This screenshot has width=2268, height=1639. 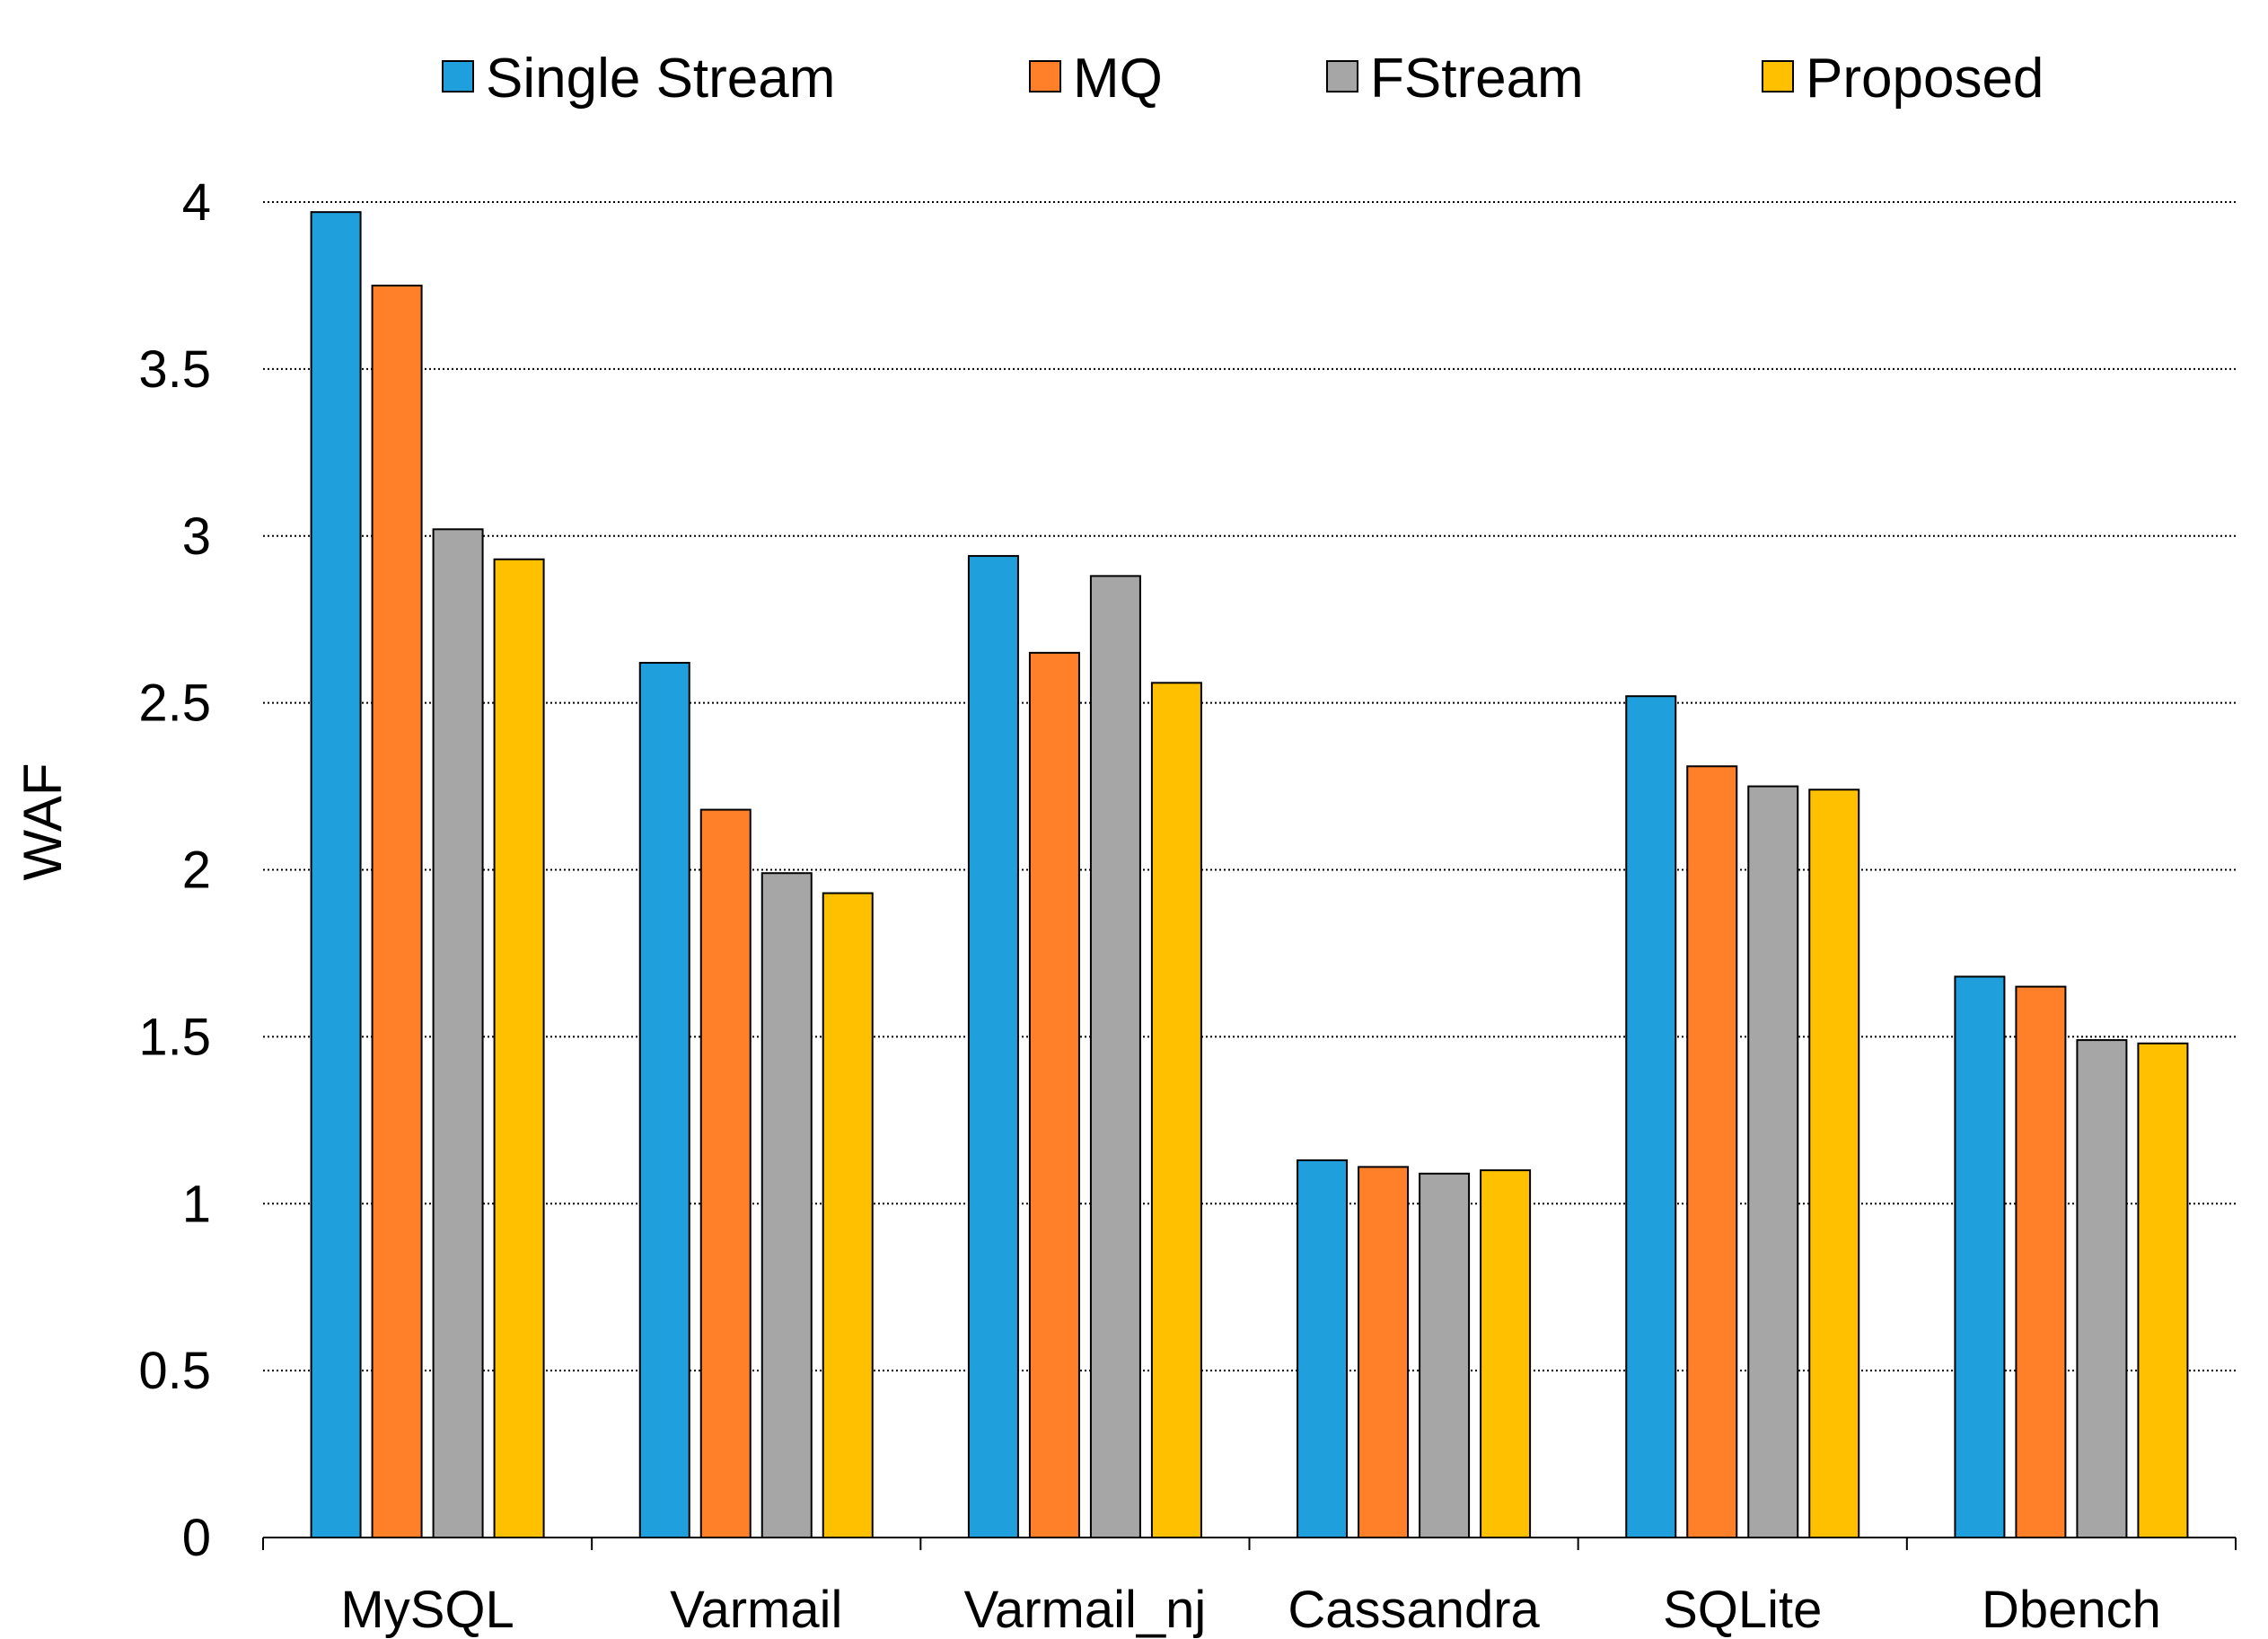 What do you see at coordinates (196, 871) in the screenshot?
I see `y-tick-label: 2` at bounding box center [196, 871].